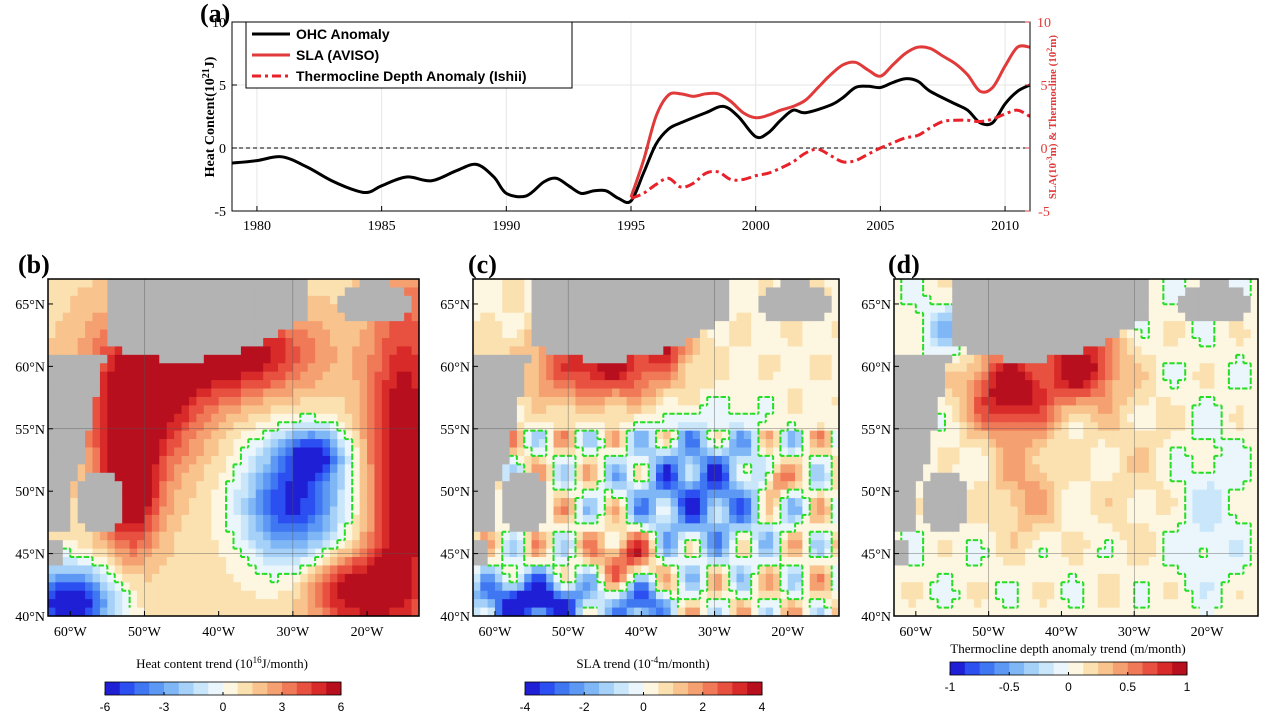  Describe the element at coordinates (1044, 149) in the screenshot. I see `y2-tick-label: 0` at that location.